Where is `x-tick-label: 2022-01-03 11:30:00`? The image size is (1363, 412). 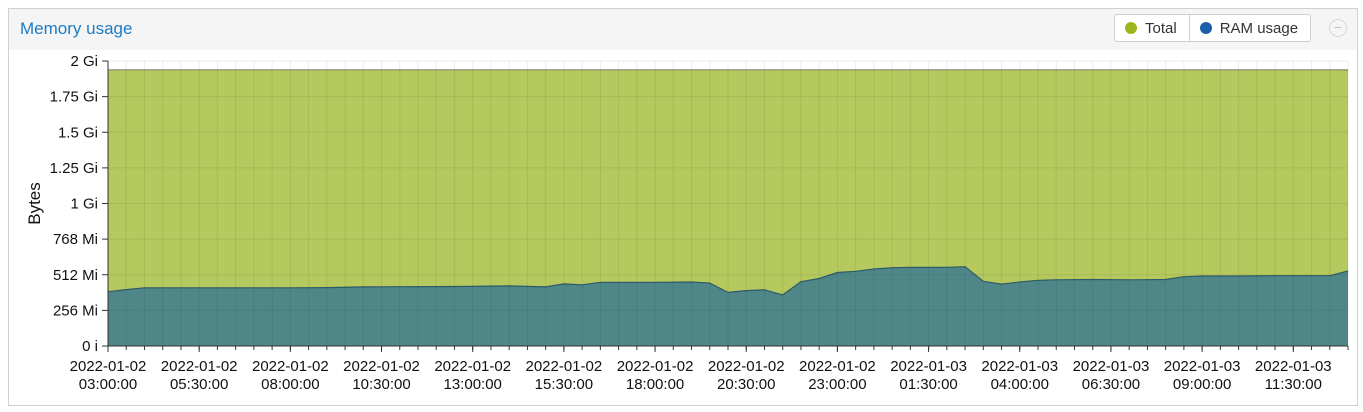
x-tick-label: 2022-01-03 11:30:00 is located at coordinates (1293, 375).